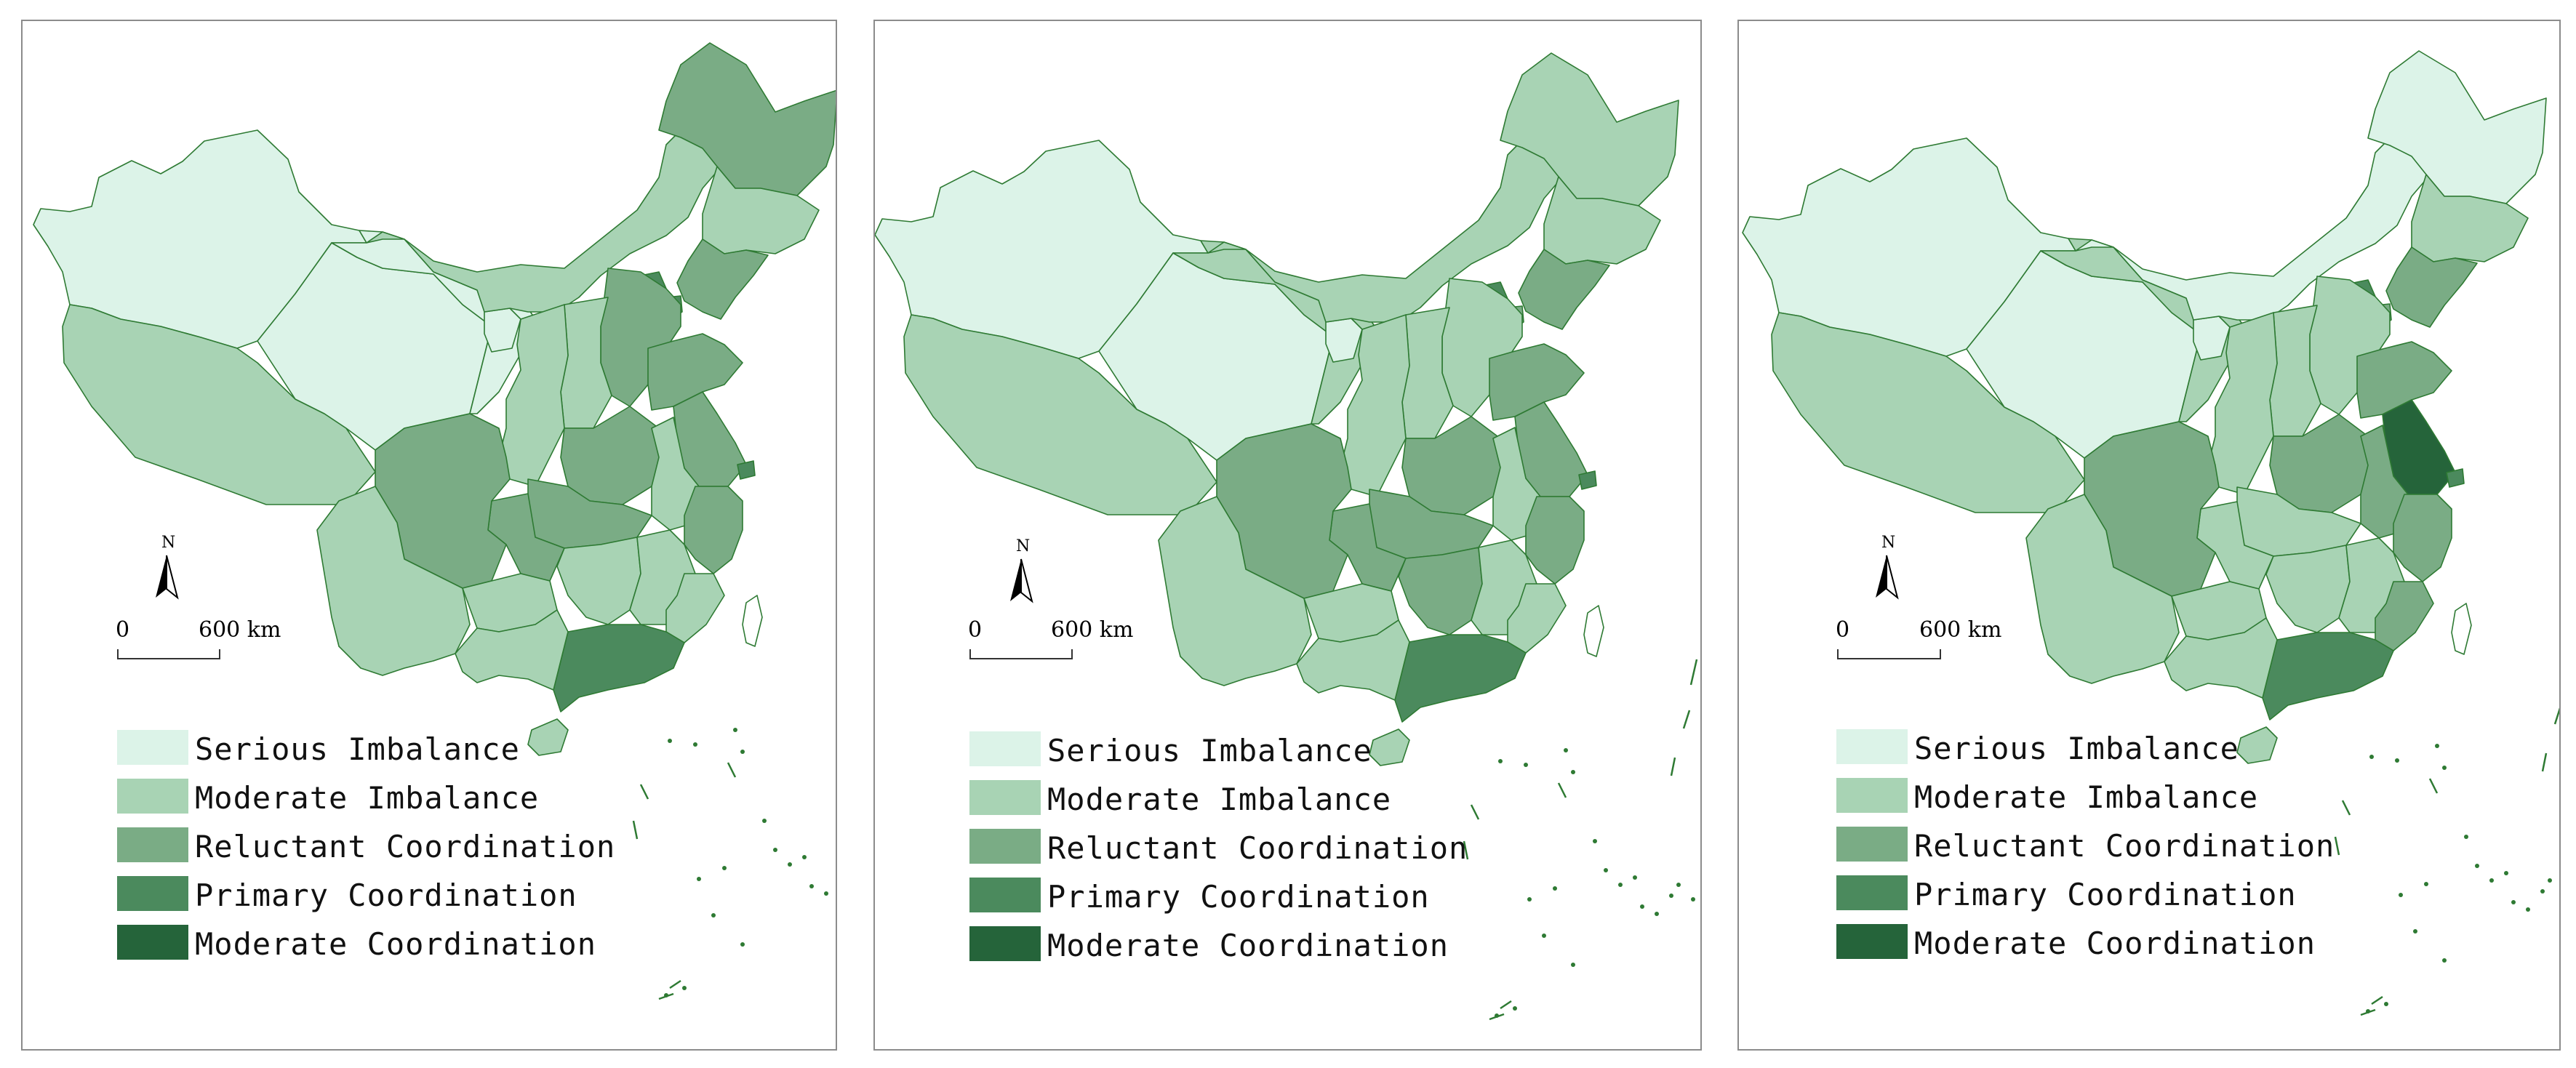 Image resolution: width=2576 pixels, height=1068 pixels. Describe the element at coordinates (1843, 630) in the screenshot. I see `scale-zero-label: 0` at that location.